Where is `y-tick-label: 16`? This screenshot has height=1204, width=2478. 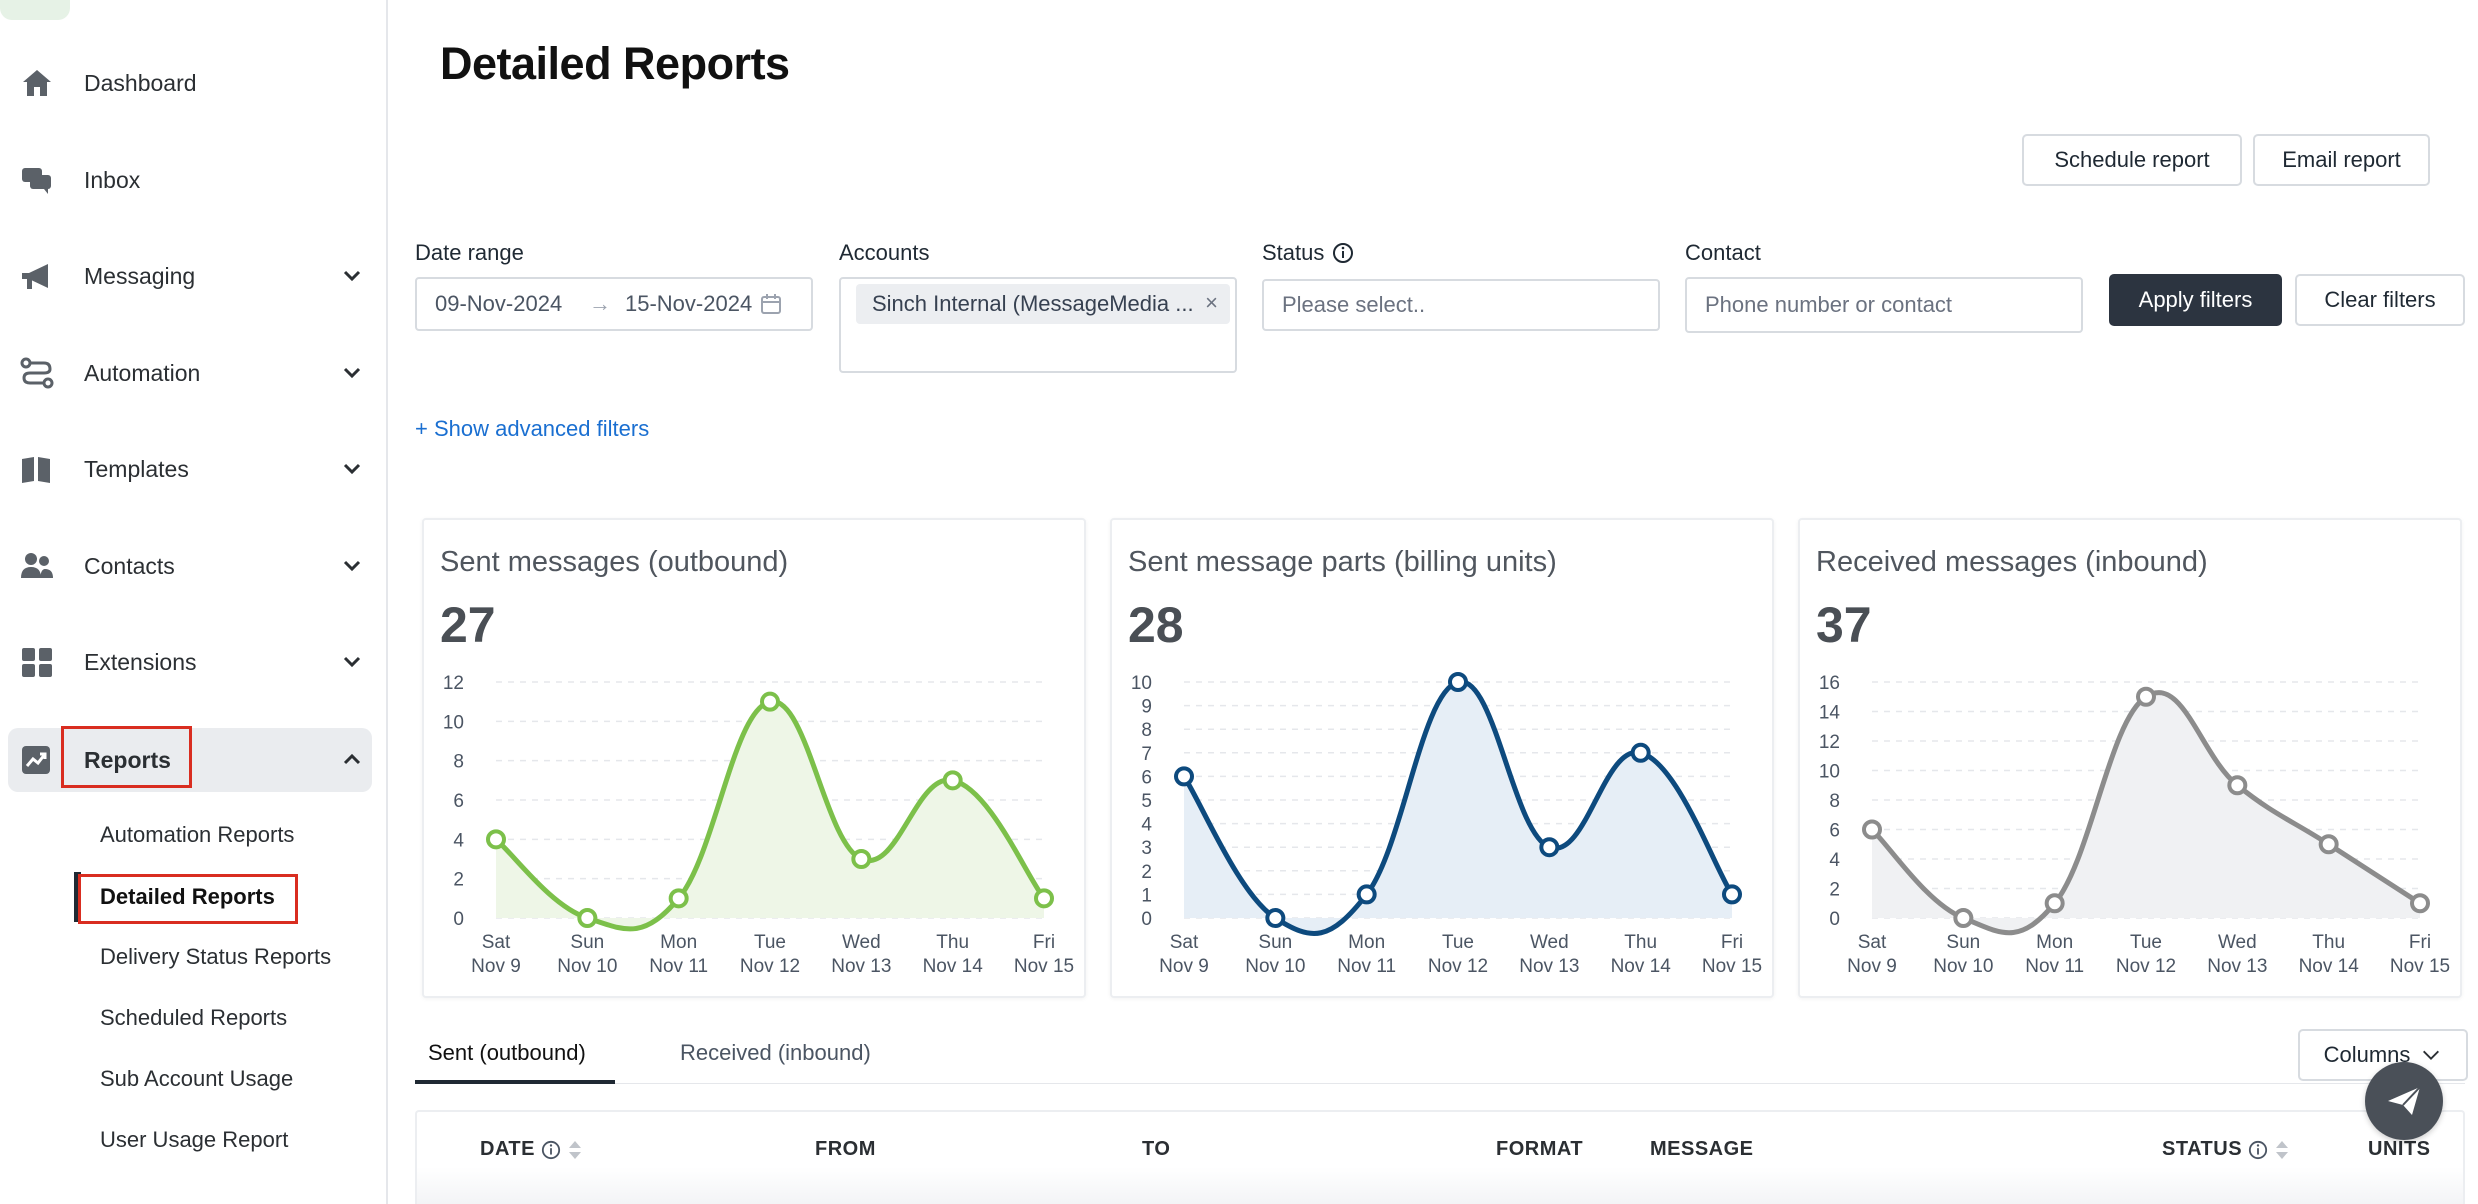 y-tick-label: 16 is located at coordinates (1829, 683).